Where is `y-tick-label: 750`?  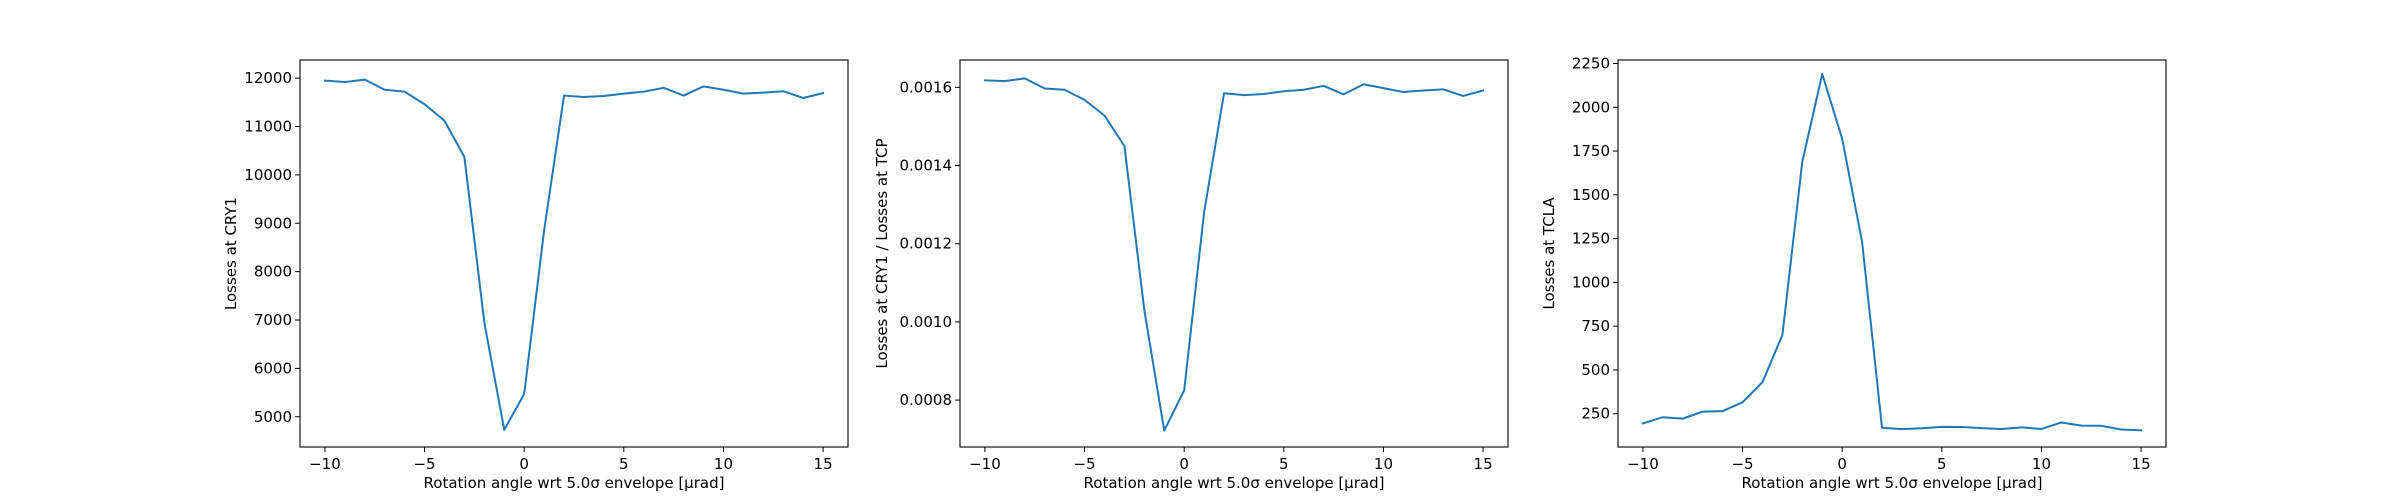
y-tick-label: 750 is located at coordinates (1595, 326).